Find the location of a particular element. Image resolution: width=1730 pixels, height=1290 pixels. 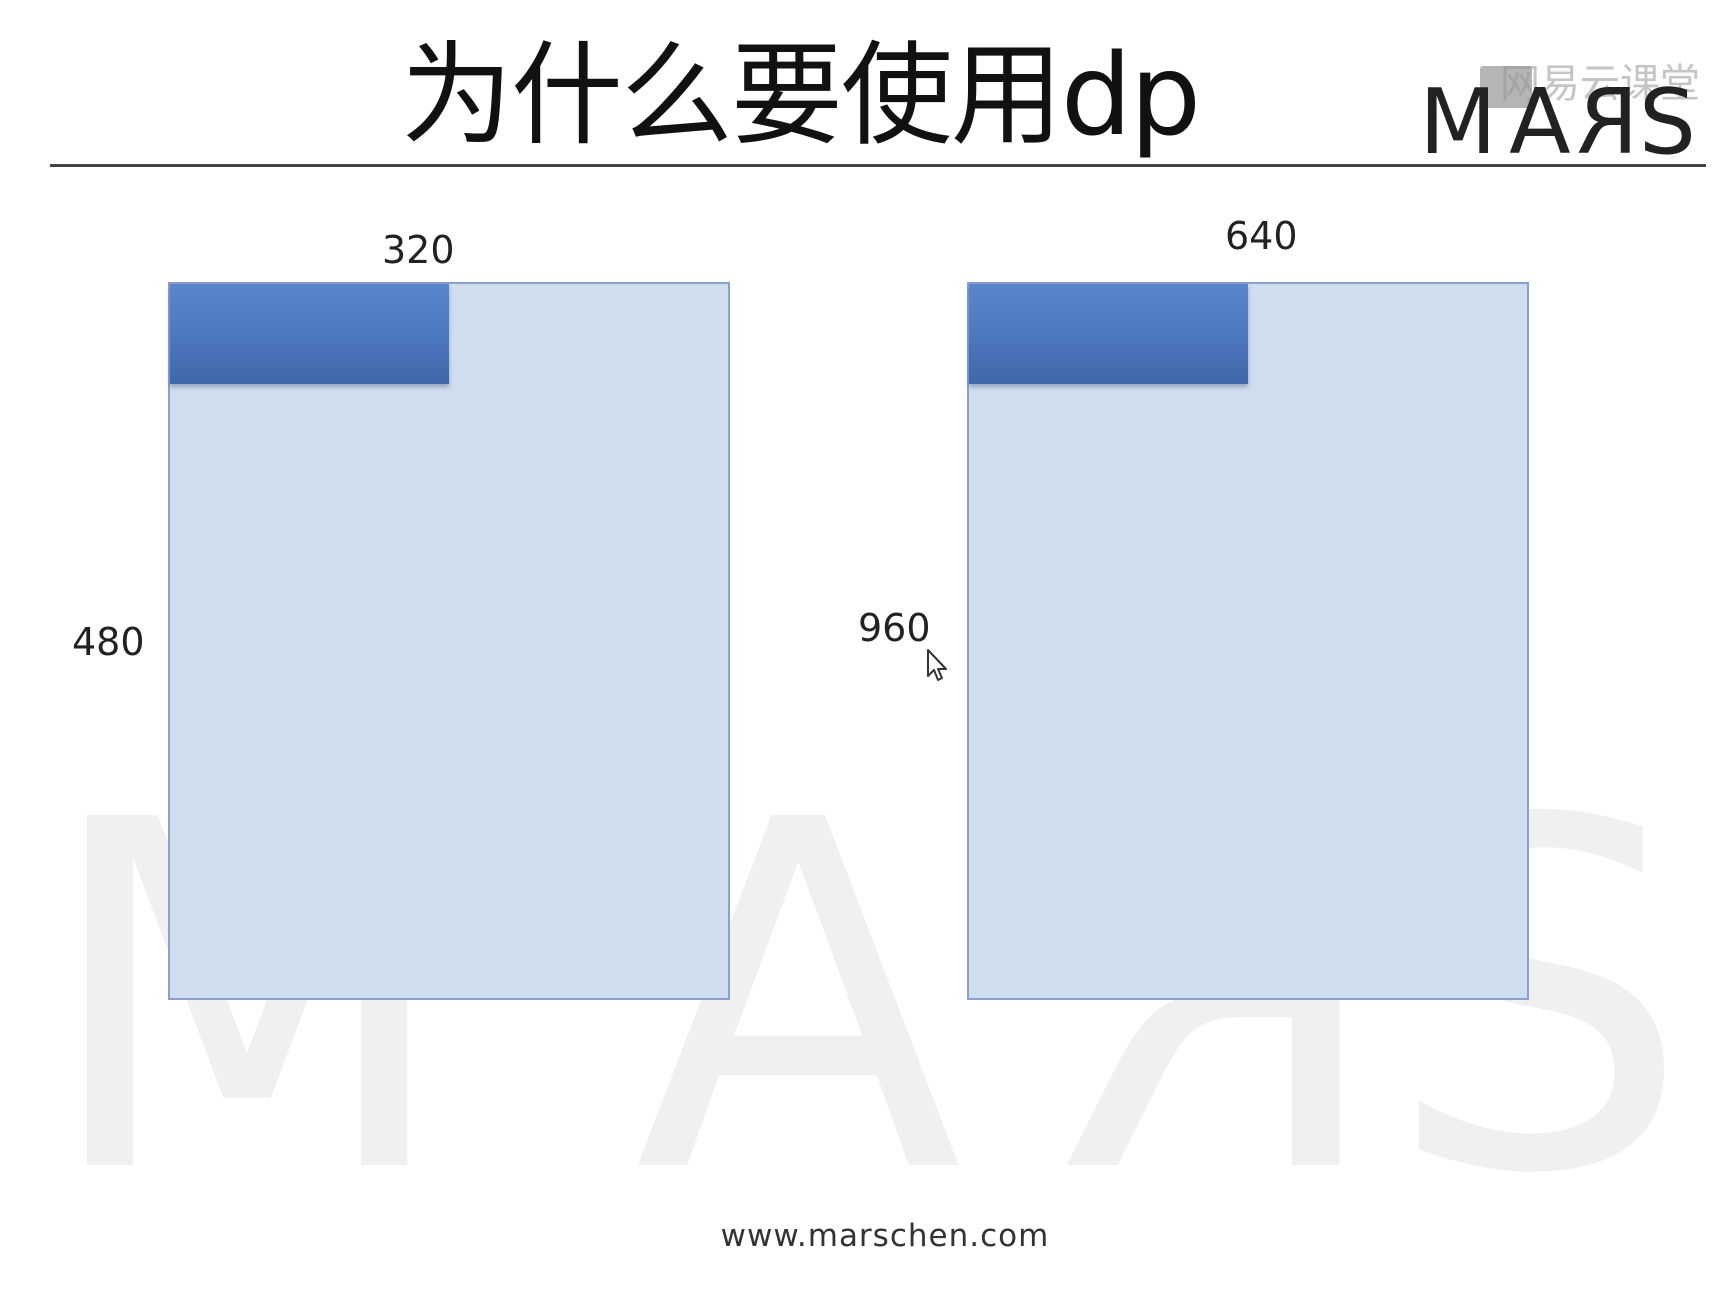

slide-title: 为什么要使用dp is located at coordinates (800, 96).